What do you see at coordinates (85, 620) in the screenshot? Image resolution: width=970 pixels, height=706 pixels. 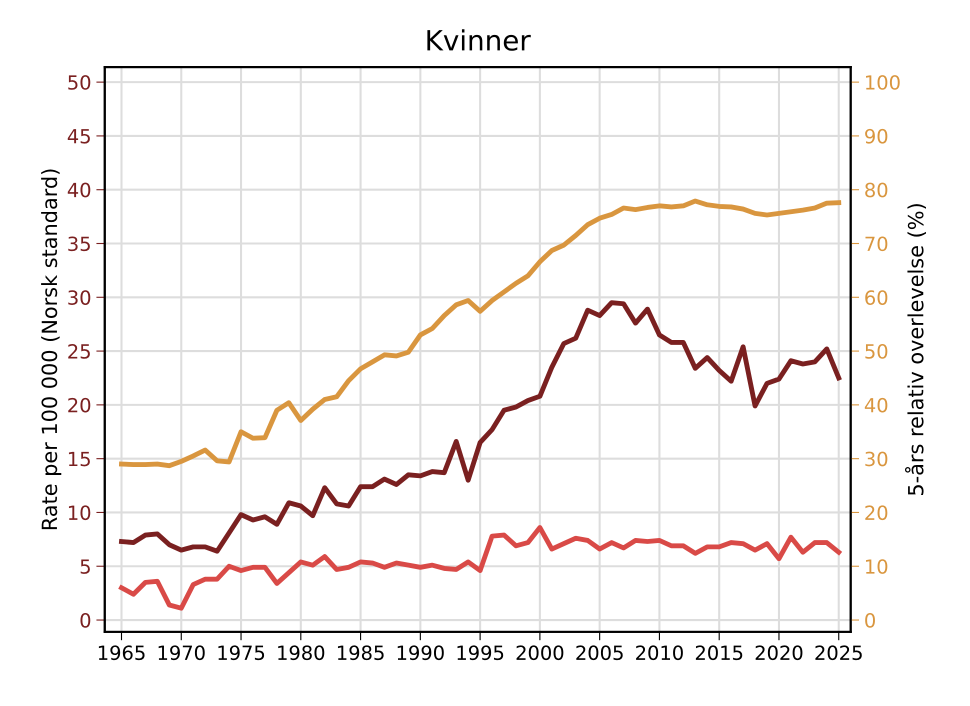 I see `y-tick-label: 0` at bounding box center [85, 620].